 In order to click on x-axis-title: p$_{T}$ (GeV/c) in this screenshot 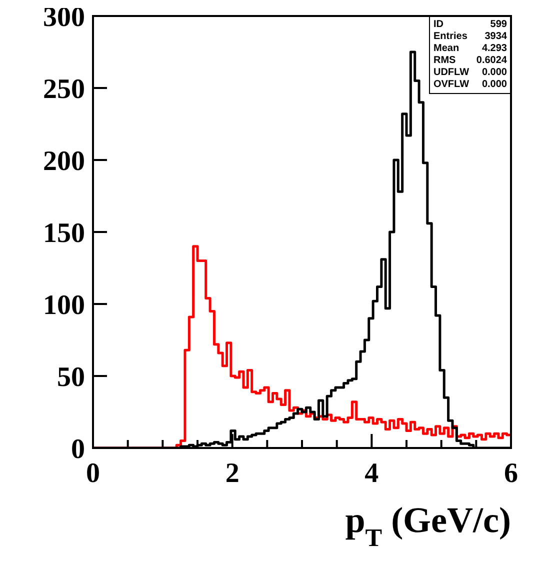, I will do `click(428, 526)`.